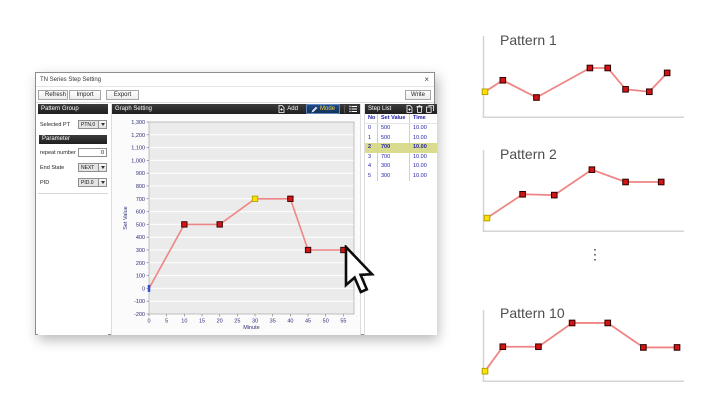 The width and height of the screenshot is (720, 408). What do you see at coordinates (166, 322) in the screenshot?
I see `svg-text: 5` at bounding box center [166, 322].